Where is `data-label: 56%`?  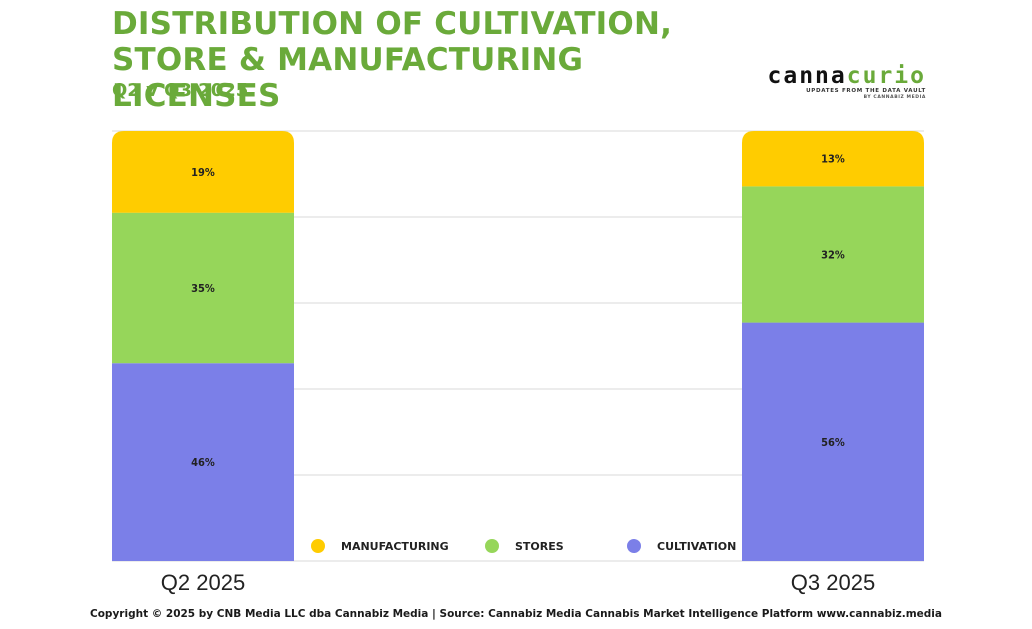 data-label: 56% is located at coordinates (833, 442).